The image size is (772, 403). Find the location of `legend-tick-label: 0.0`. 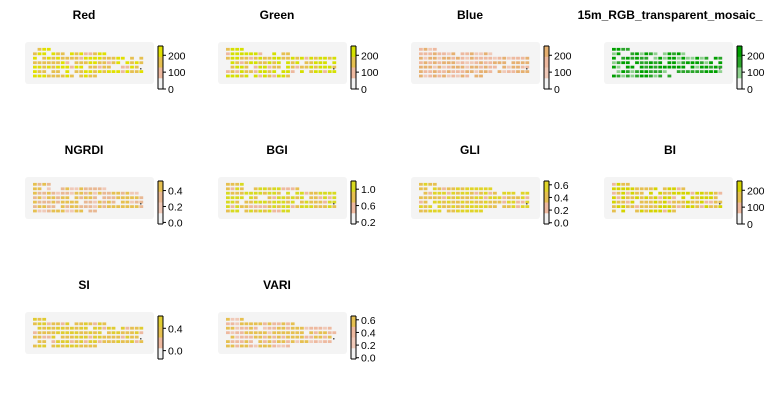

legend-tick-label: 0.0 is located at coordinates (368, 359).